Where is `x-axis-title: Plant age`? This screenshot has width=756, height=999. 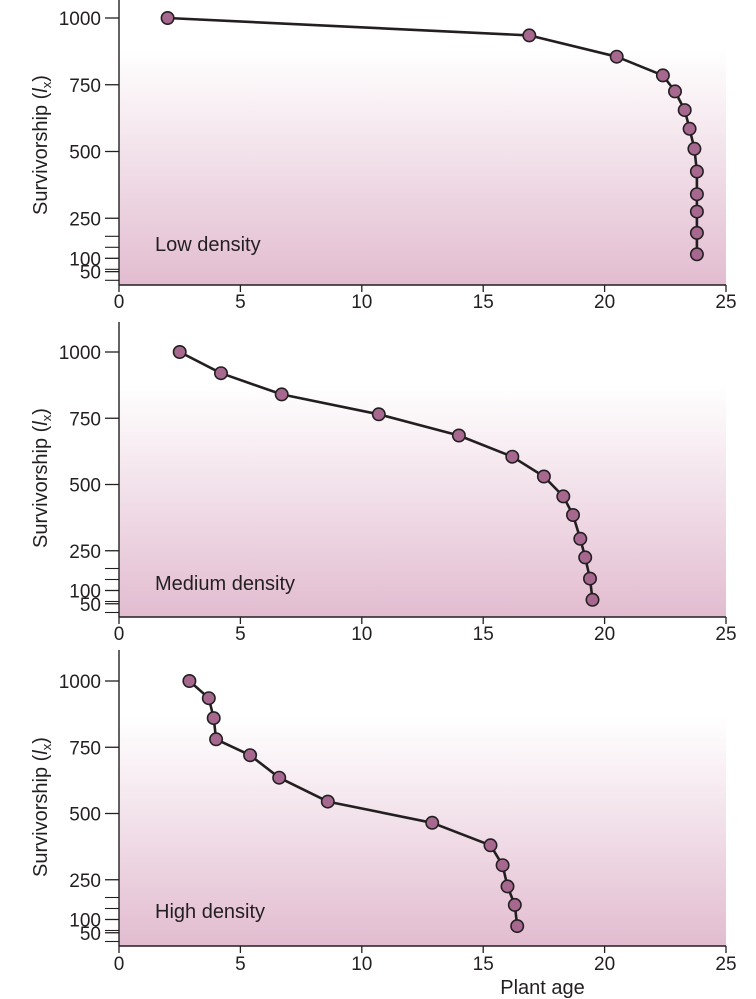 x-axis-title: Plant age is located at coordinates (542, 988).